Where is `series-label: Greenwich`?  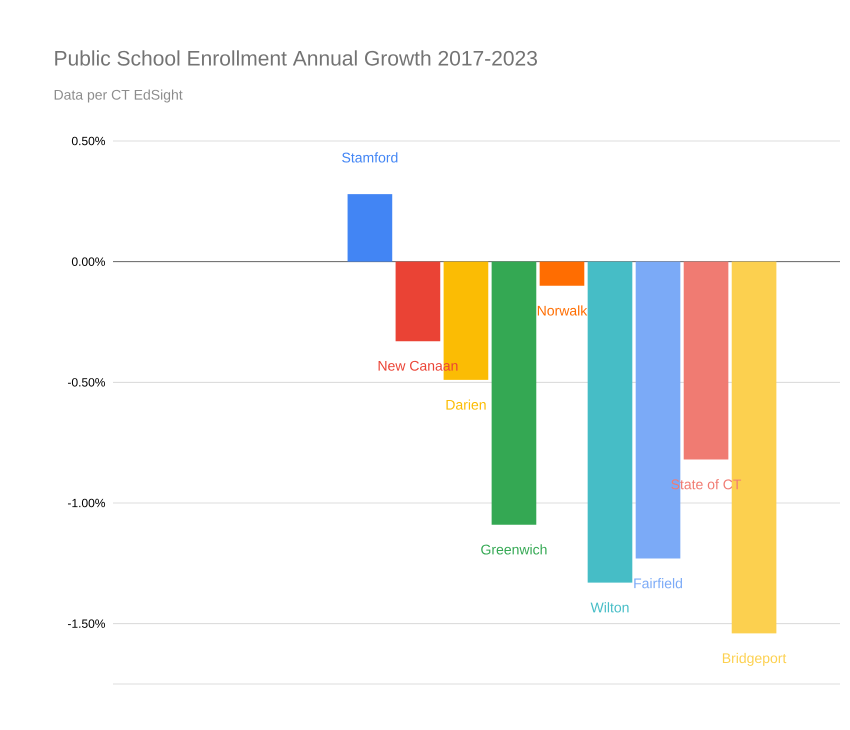 series-label: Greenwich is located at coordinates (514, 549).